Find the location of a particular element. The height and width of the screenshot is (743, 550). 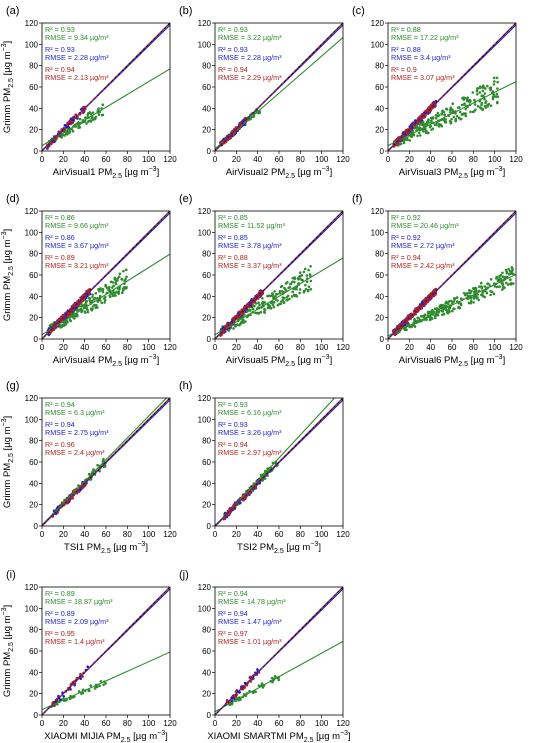

green-rmse-label: RMSE = 17.22 µg/m³ is located at coordinates (425, 37).